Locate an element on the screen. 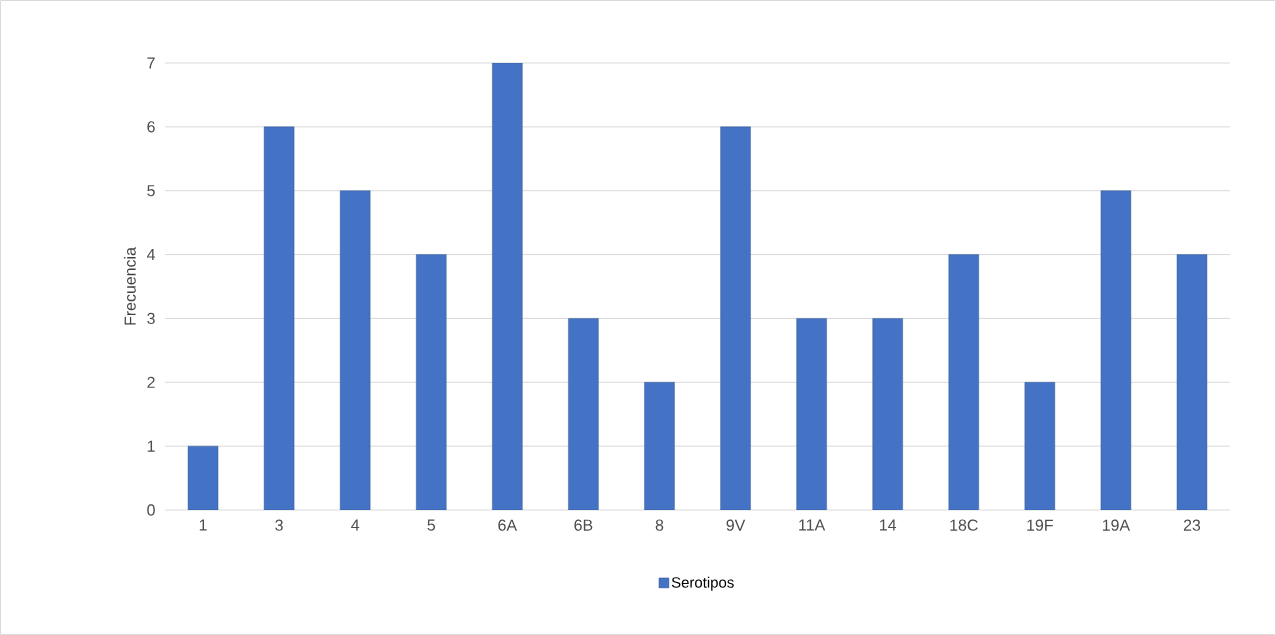 This screenshot has height=635, width=1276. y-tick-label: 2 is located at coordinates (151, 382).